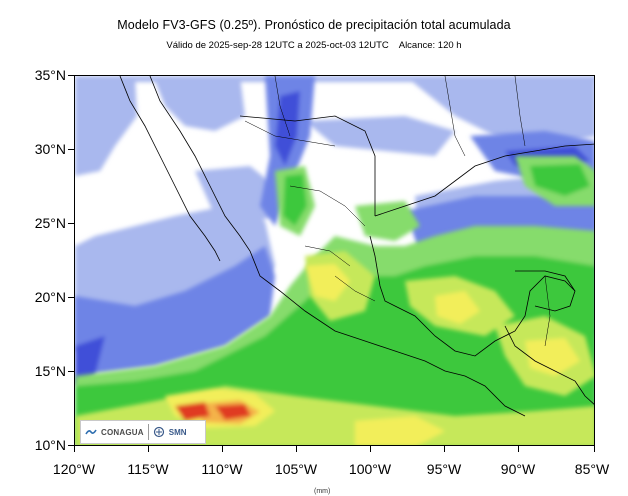 The height and width of the screenshot is (496, 628). What do you see at coordinates (148, 469) in the screenshot?
I see `lon-tick-115: 115°W` at bounding box center [148, 469].